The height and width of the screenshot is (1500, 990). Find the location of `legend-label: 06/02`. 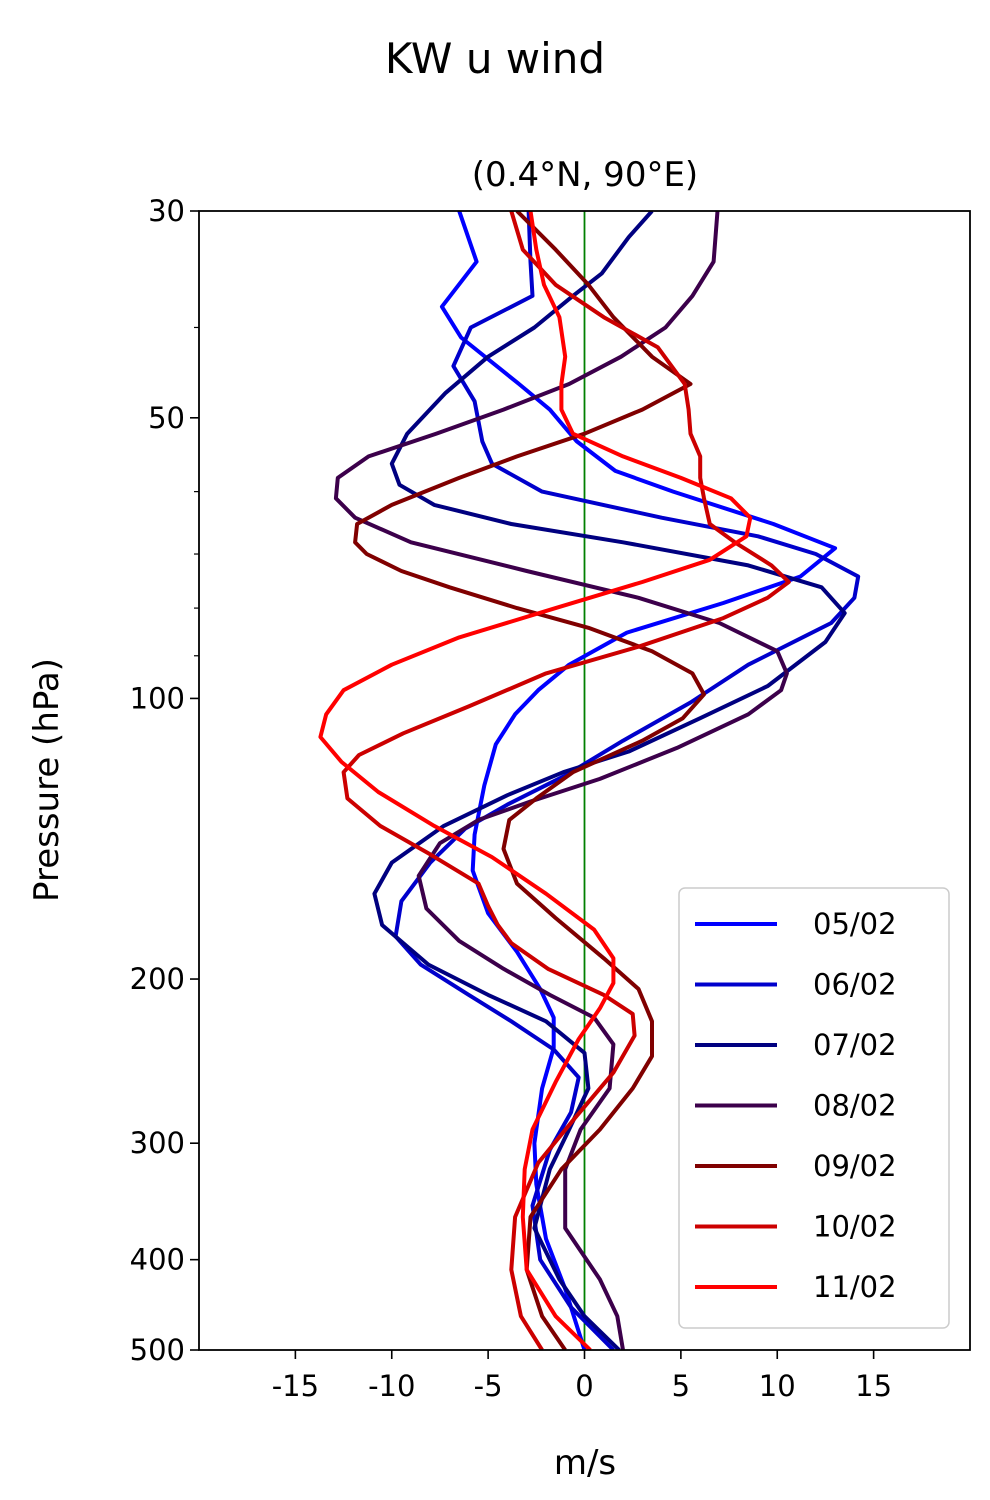

legend-label: 06/02 is located at coordinates (855, 985).